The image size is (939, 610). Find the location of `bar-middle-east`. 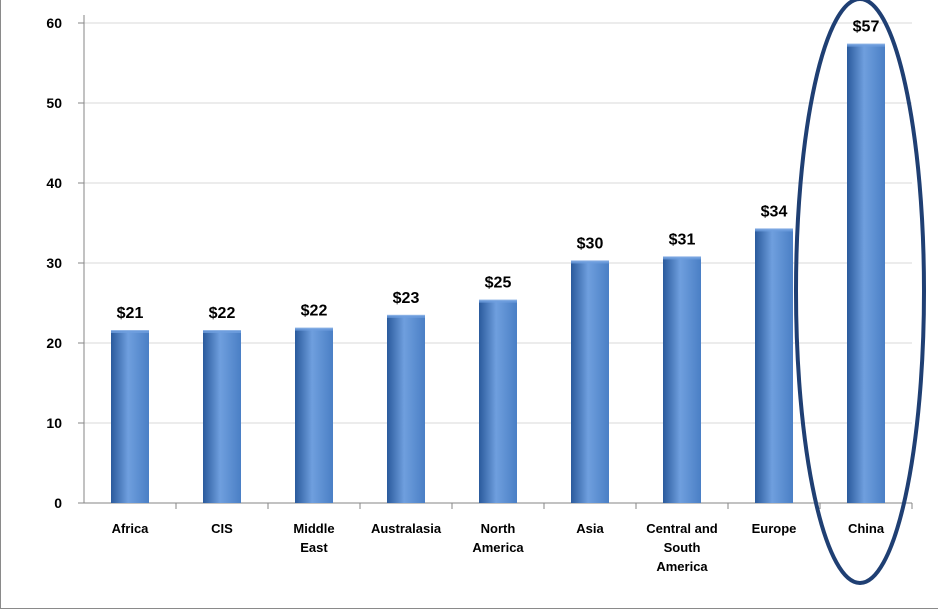

bar-middle-east is located at coordinates (314, 415).